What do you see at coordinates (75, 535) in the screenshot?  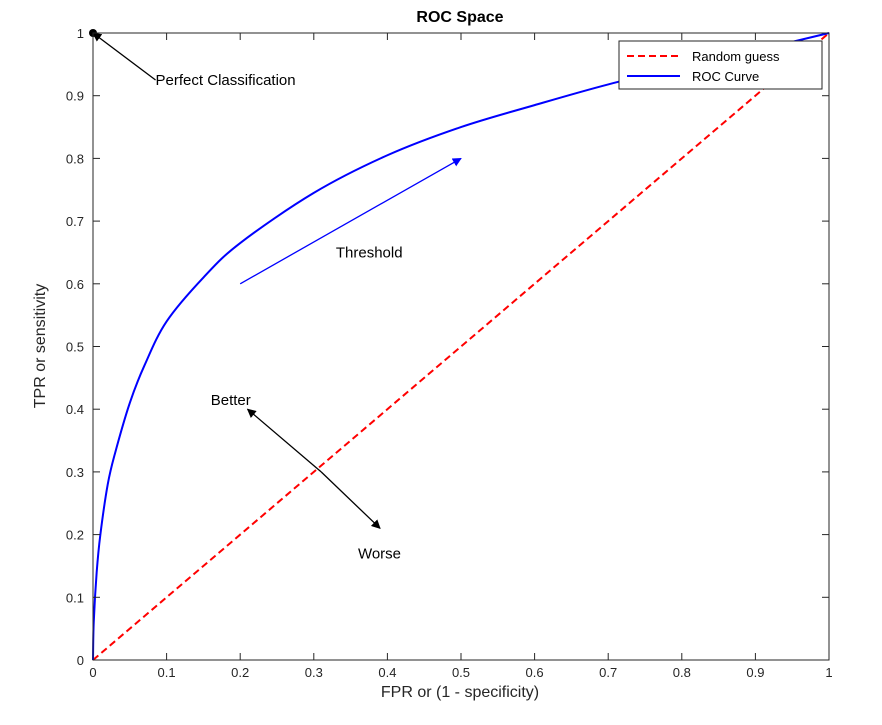 I see `y-tick-label: 0.2` at bounding box center [75, 535].